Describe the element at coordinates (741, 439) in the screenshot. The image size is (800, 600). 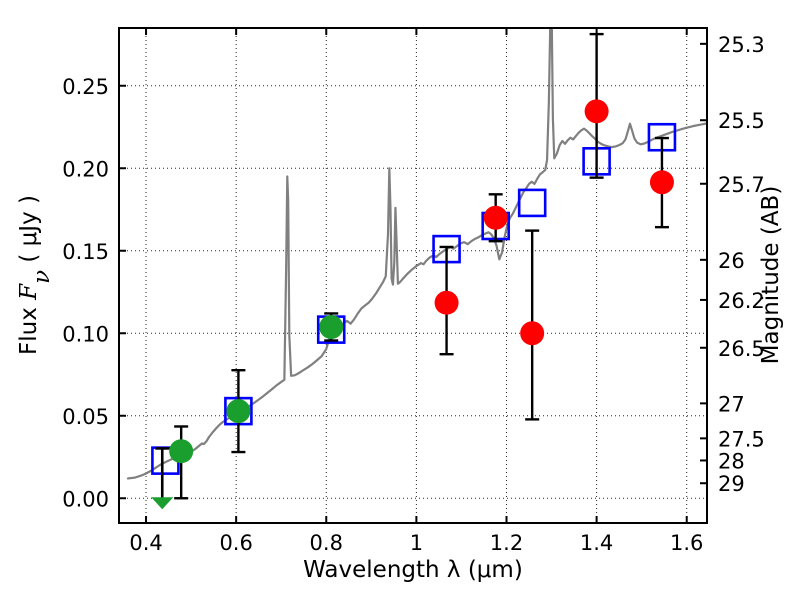
I see `y-tick-label-right: 27.5` at that location.